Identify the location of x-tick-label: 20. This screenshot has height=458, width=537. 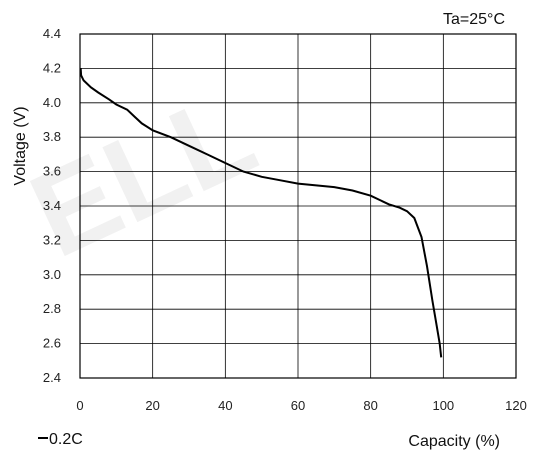
(152, 405).